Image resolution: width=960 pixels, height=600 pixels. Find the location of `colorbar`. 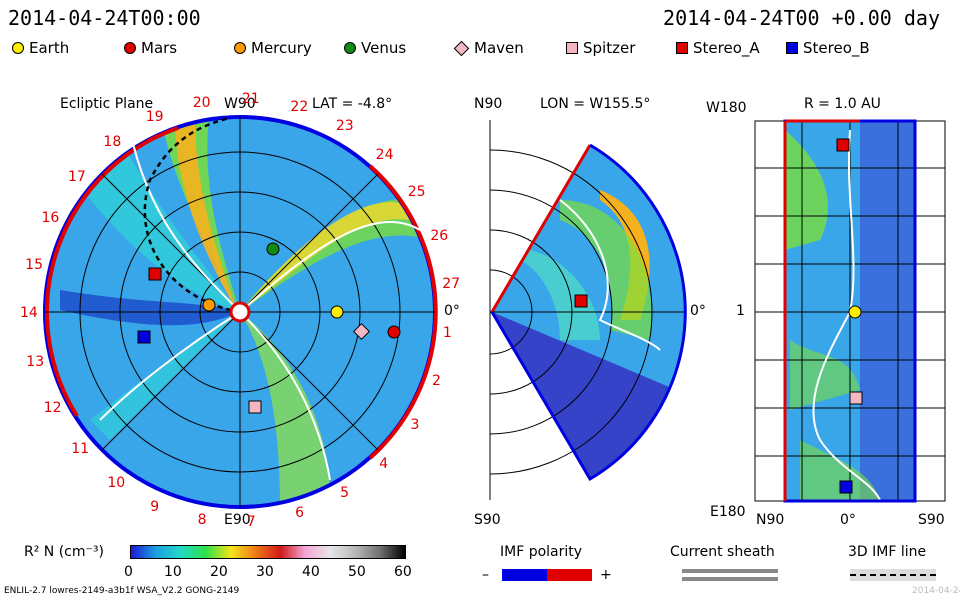

colorbar is located at coordinates (268, 552).